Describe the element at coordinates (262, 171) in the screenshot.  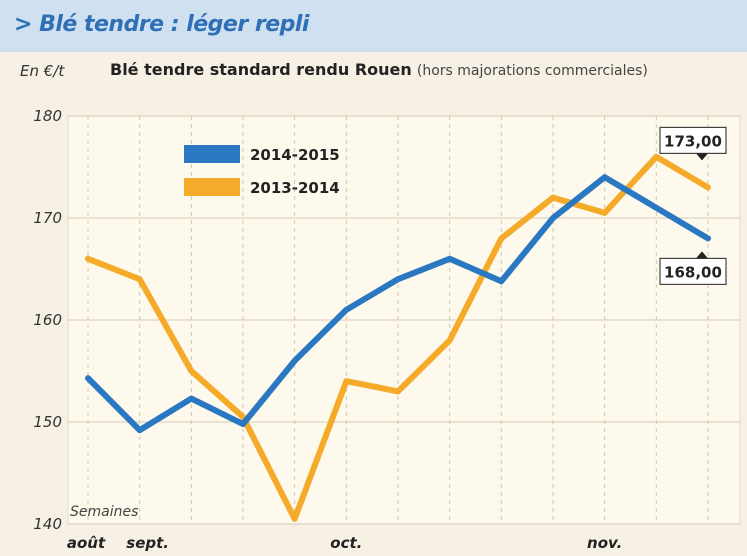
I see `legend: 2014-2015 2013-2014` at that location.